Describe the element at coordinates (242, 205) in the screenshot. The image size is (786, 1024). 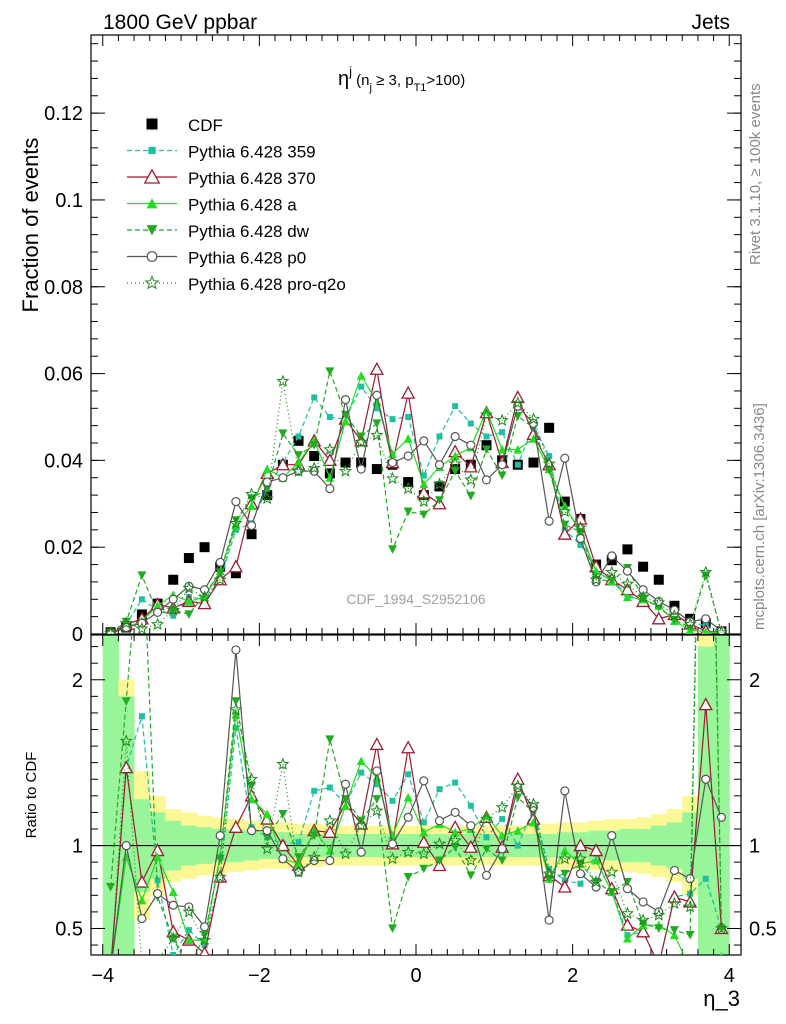
I see `legend-label: Pythia 6.428 a` at that location.